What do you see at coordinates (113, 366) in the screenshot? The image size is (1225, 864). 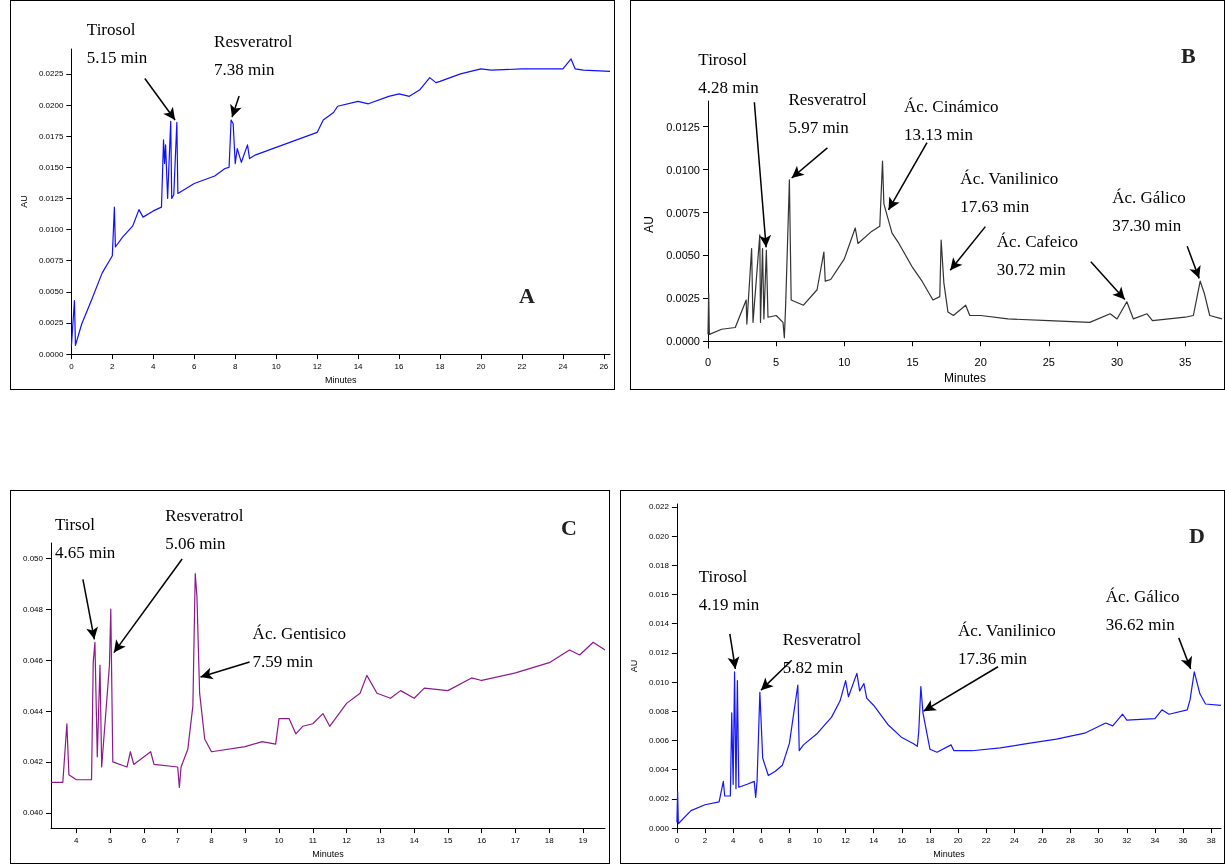 I see `x-tick-label: 2` at bounding box center [113, 366].